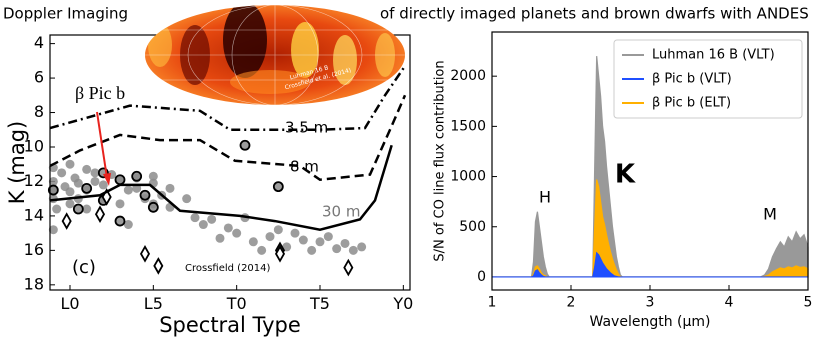  I want to click on x-tick-label: 4, so click(729, 303).